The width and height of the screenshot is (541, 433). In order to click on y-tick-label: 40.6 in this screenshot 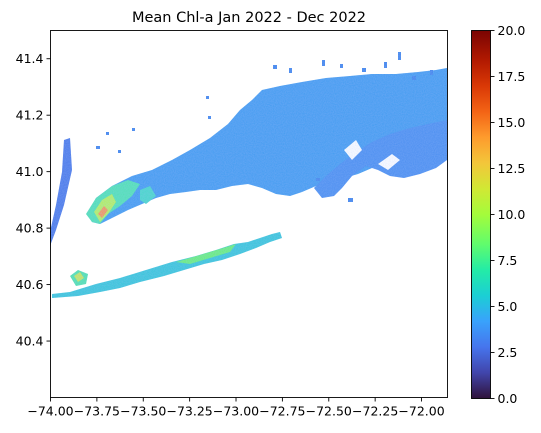, I will do `click(30, 284)`.